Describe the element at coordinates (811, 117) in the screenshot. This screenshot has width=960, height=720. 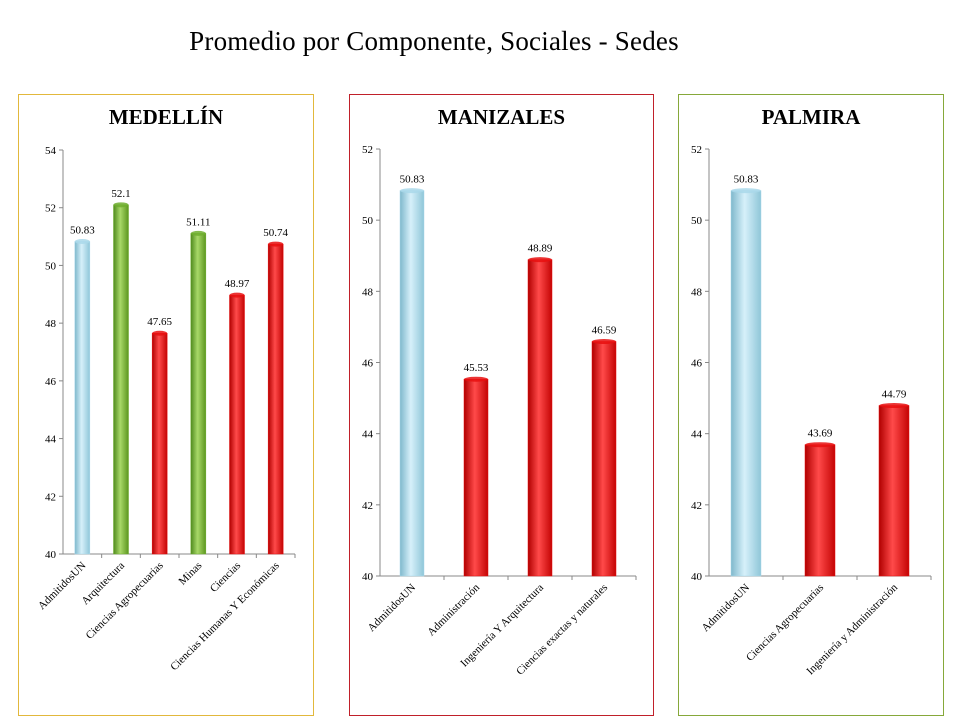
I see `chart-title-palmira: PALMIRA` at that location.